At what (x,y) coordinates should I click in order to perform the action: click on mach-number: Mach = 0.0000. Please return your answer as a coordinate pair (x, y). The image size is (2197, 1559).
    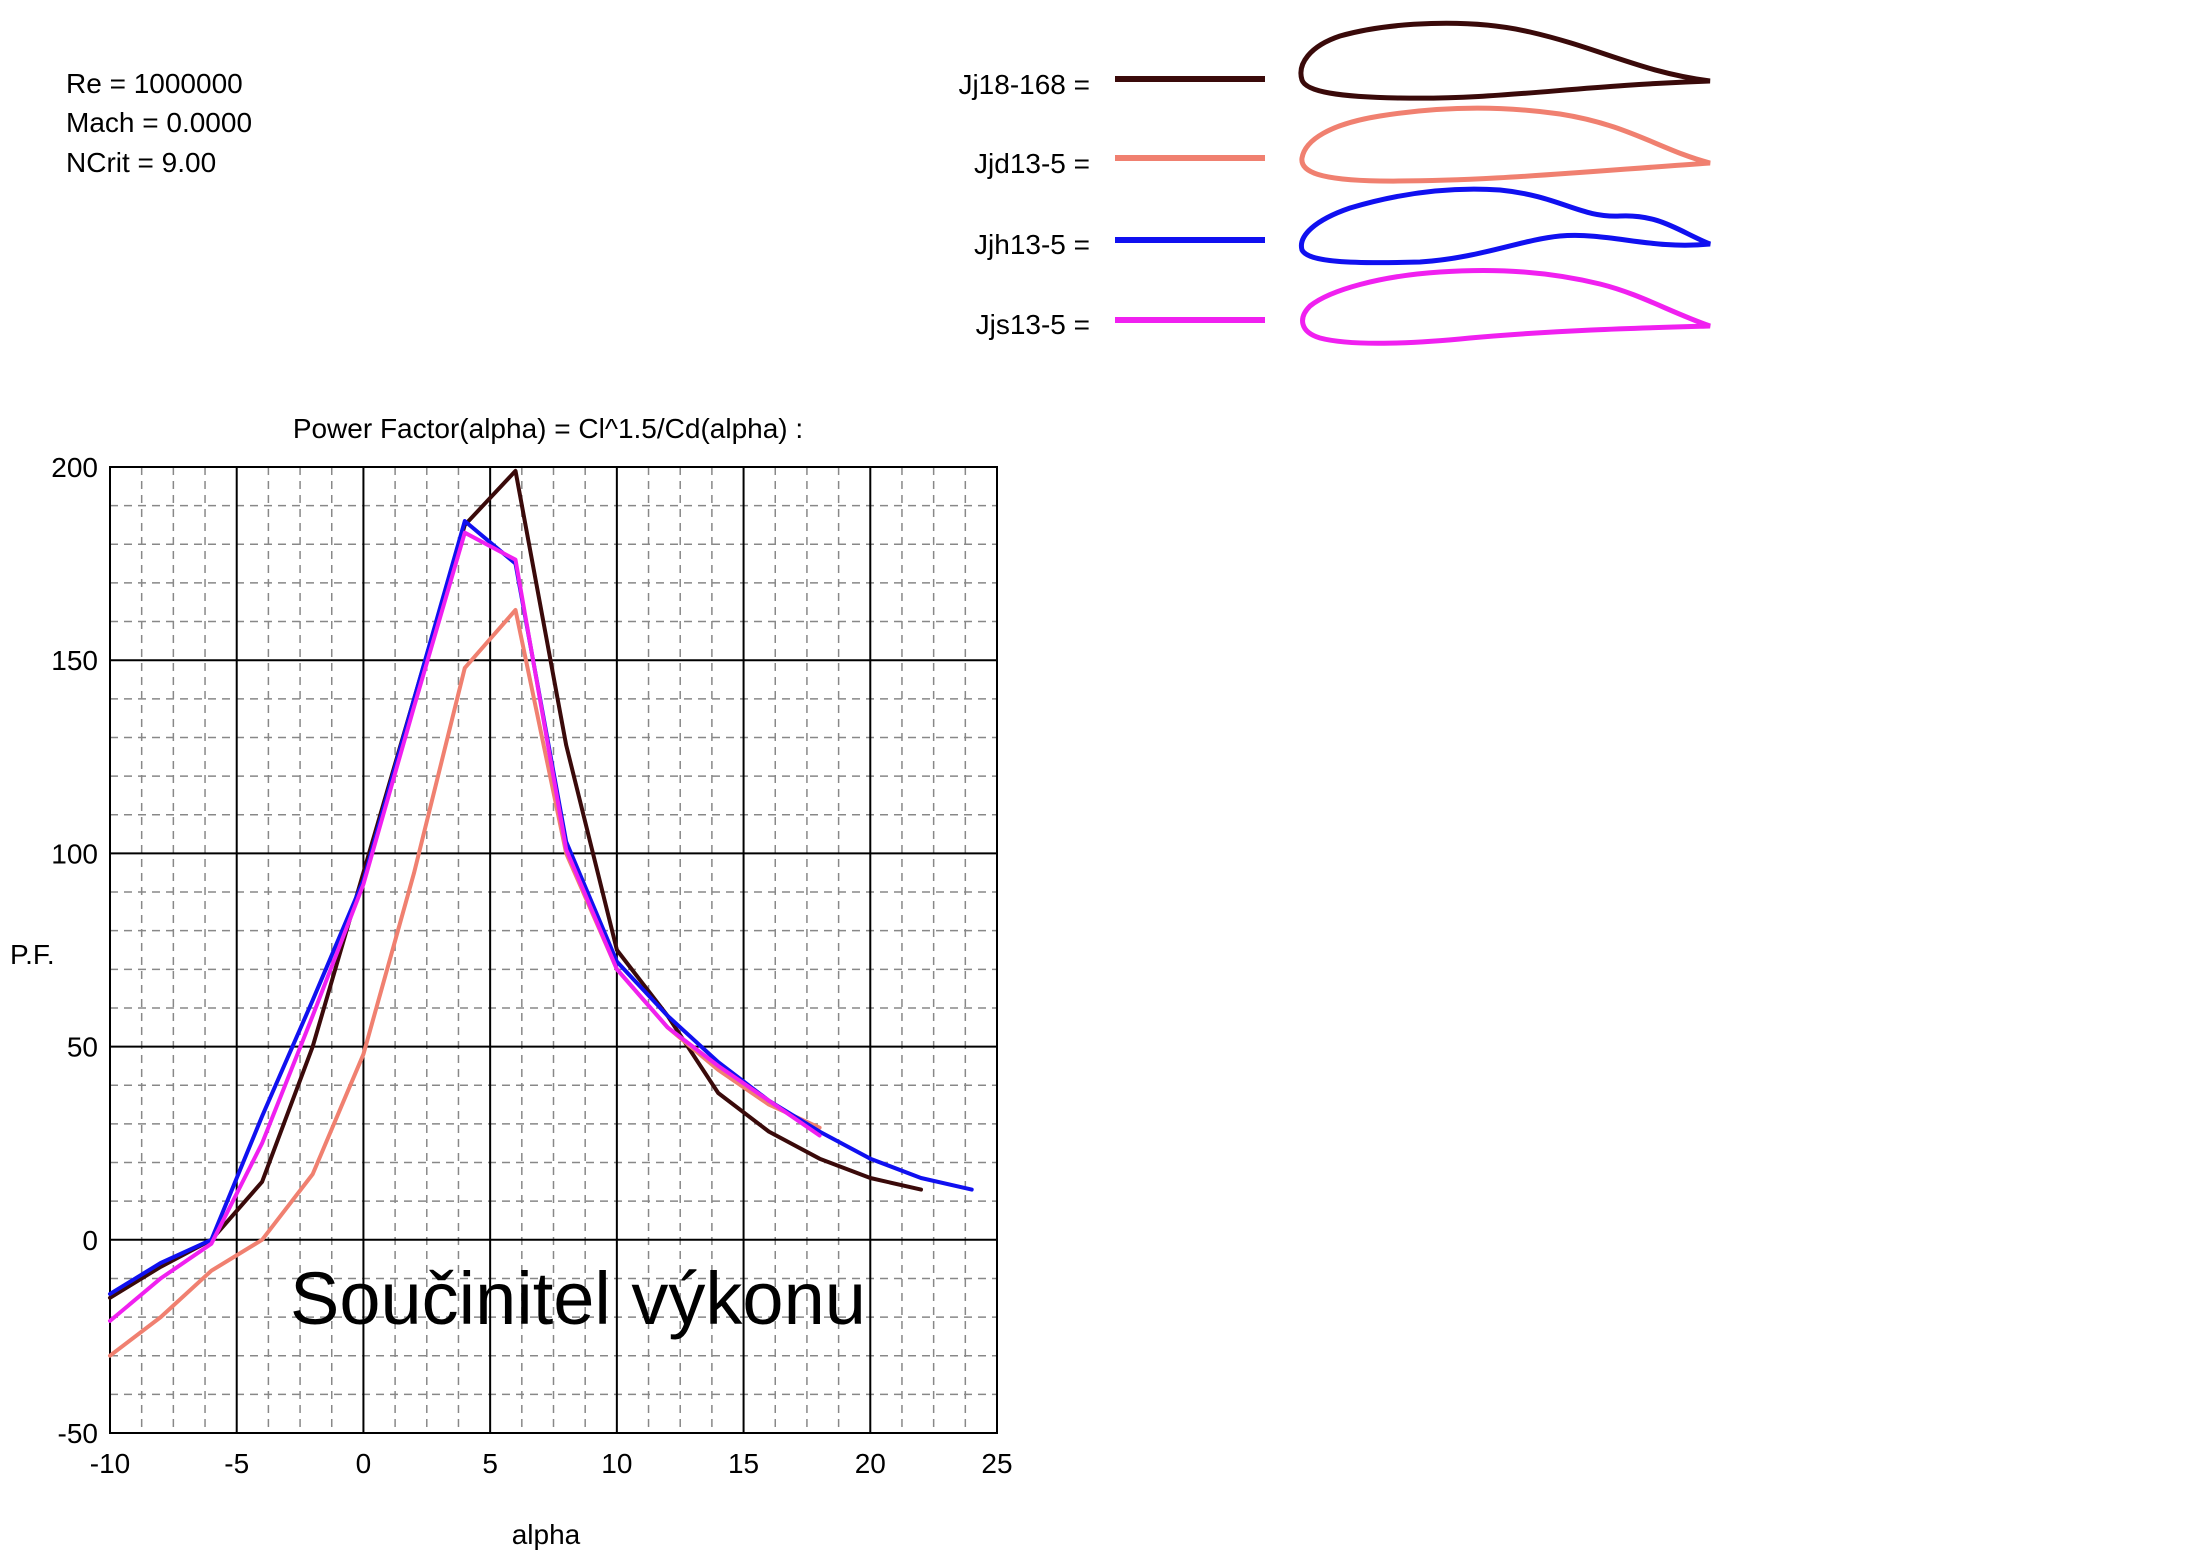
    Looking at the image, I should click on (159, 122).